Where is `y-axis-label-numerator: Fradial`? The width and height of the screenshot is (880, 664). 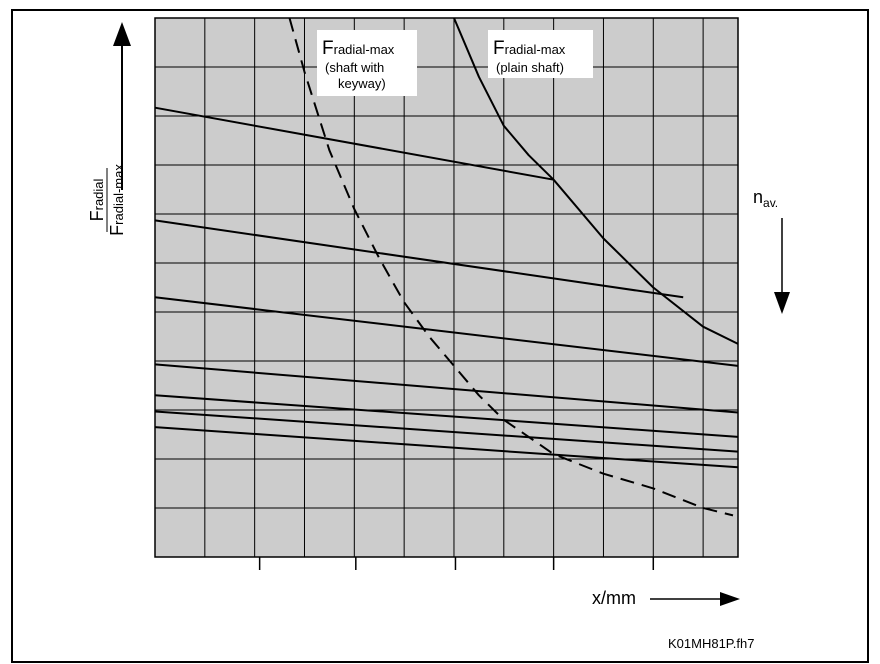
y-axis-label-numerator: Fradial is located at coordinates (97, 199).